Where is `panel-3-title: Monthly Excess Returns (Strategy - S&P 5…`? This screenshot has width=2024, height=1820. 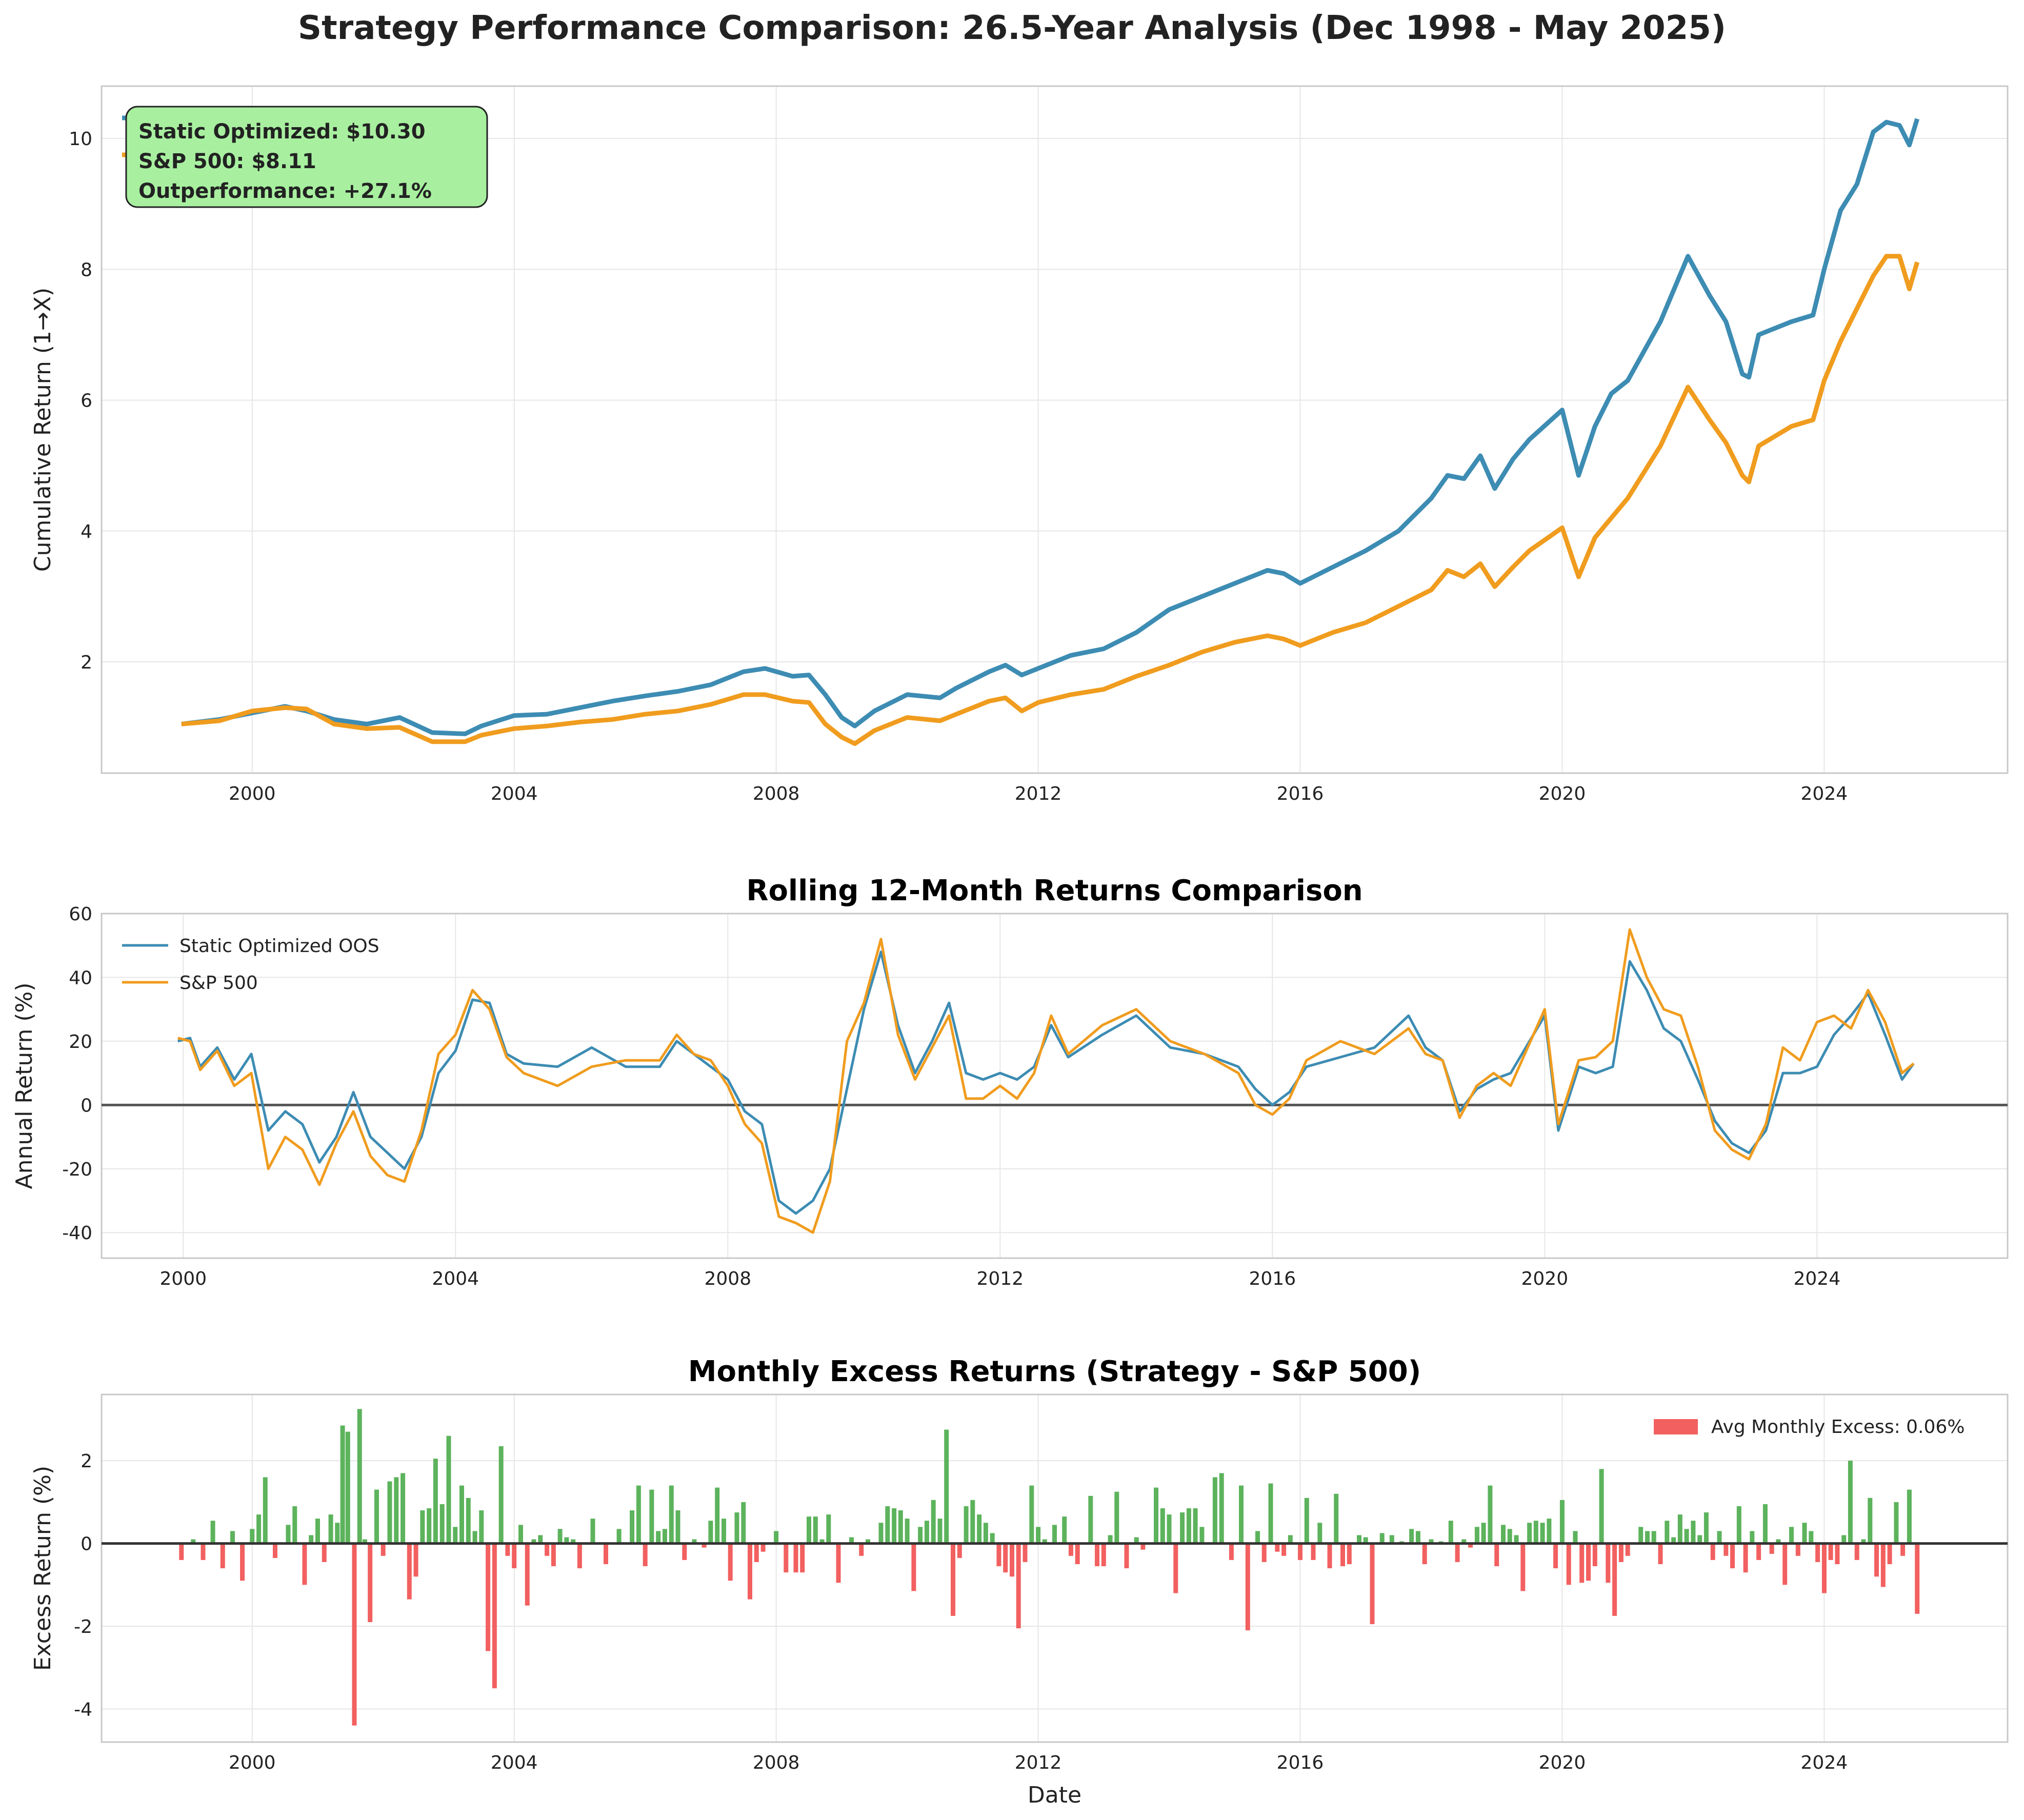 panel-3-title: Monthly Excess Returns (Strategy - S&P 5… is located at coordinates (1054, 1371).